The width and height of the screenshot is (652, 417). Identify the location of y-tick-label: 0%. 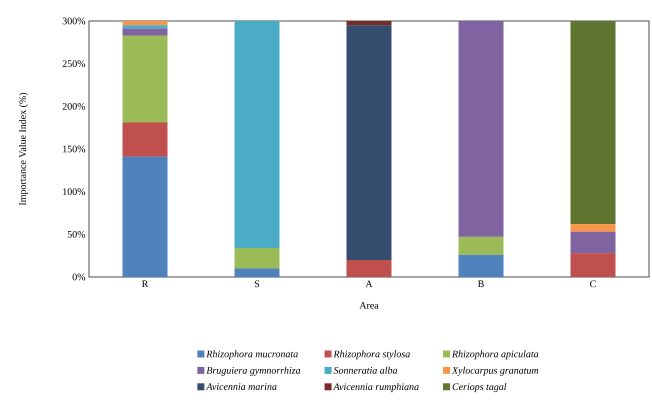
(79, 277).